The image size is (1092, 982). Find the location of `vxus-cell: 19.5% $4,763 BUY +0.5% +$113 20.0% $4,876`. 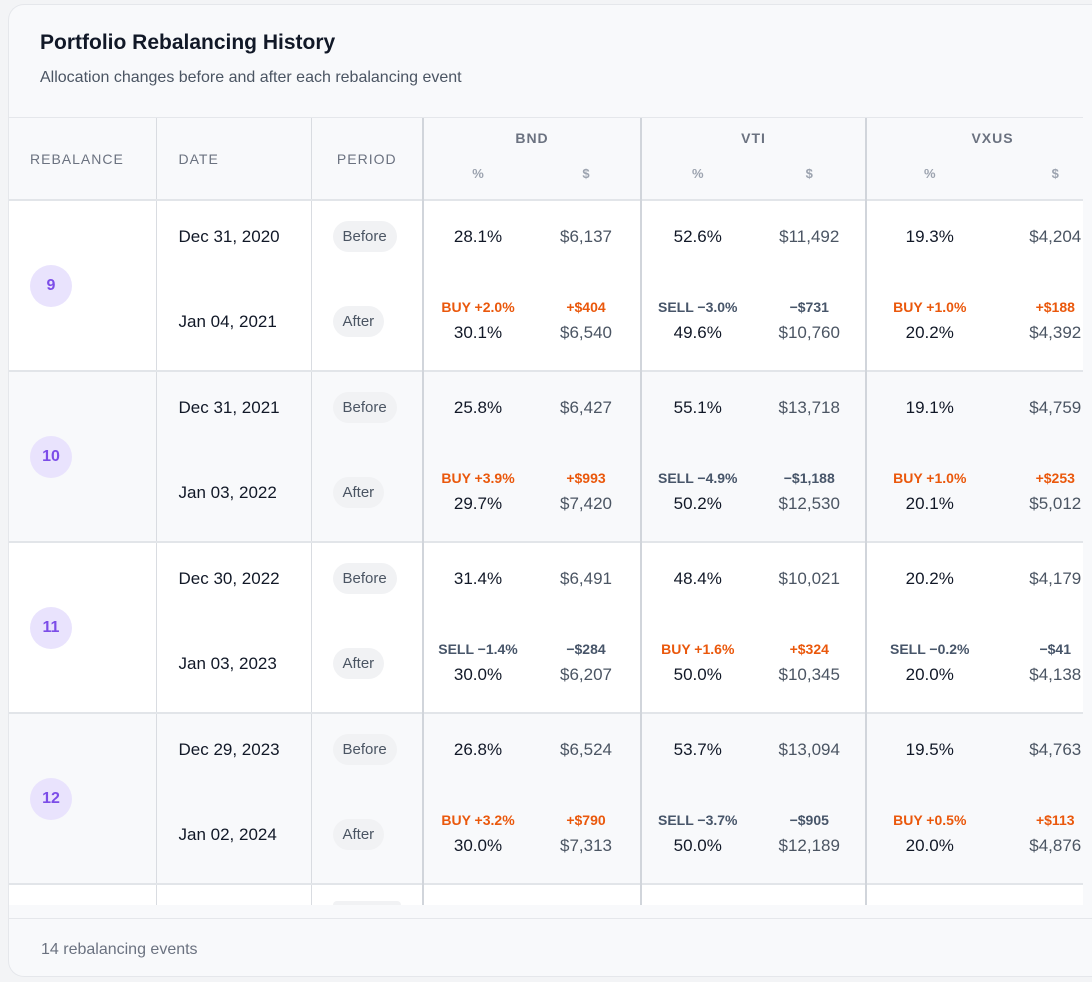

vxus-cell: 19.5% $4,763 BUY +0.5% +$113 20.0% $4,876 is located at coordinates (974, 798).